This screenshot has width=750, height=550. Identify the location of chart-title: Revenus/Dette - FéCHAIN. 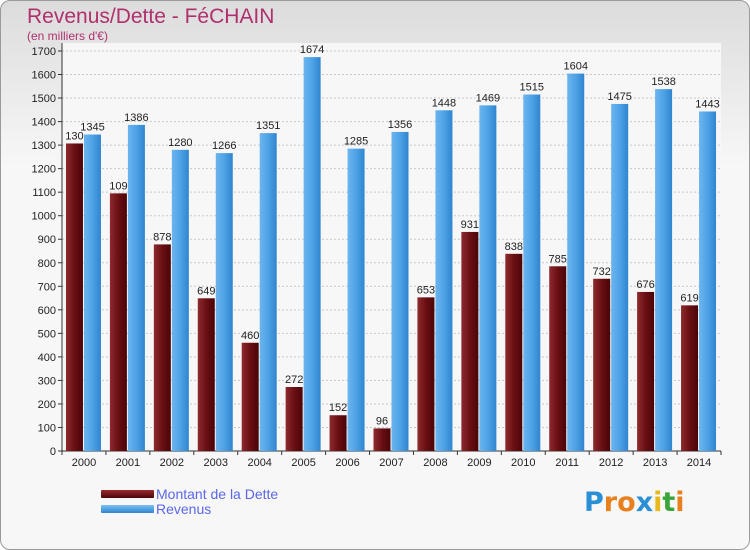
(151, 16).